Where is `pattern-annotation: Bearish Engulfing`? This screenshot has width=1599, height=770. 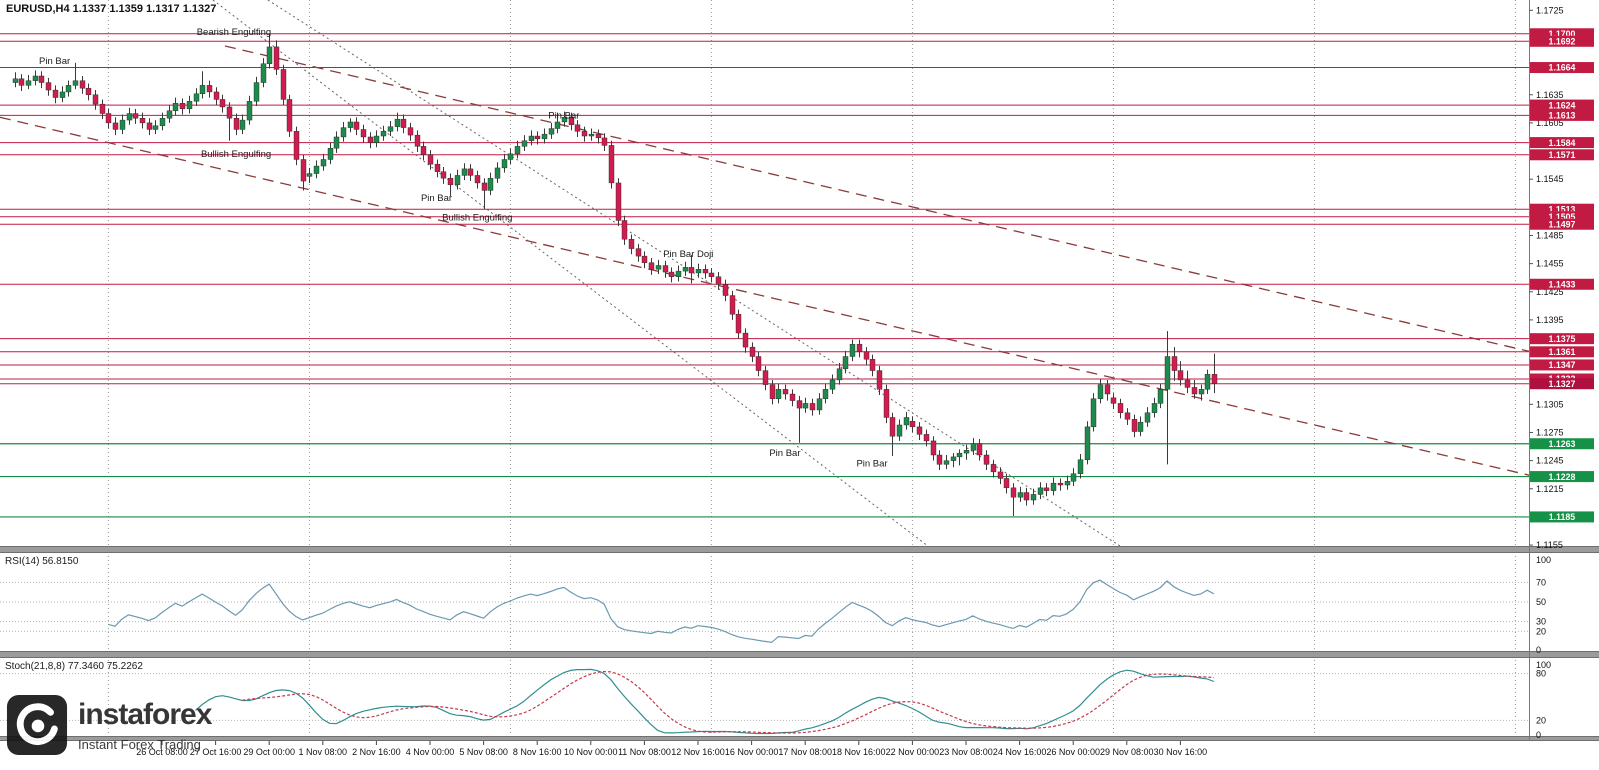
pattern-annotation: Bearish Engulfing is located at coordinates (234, 32).